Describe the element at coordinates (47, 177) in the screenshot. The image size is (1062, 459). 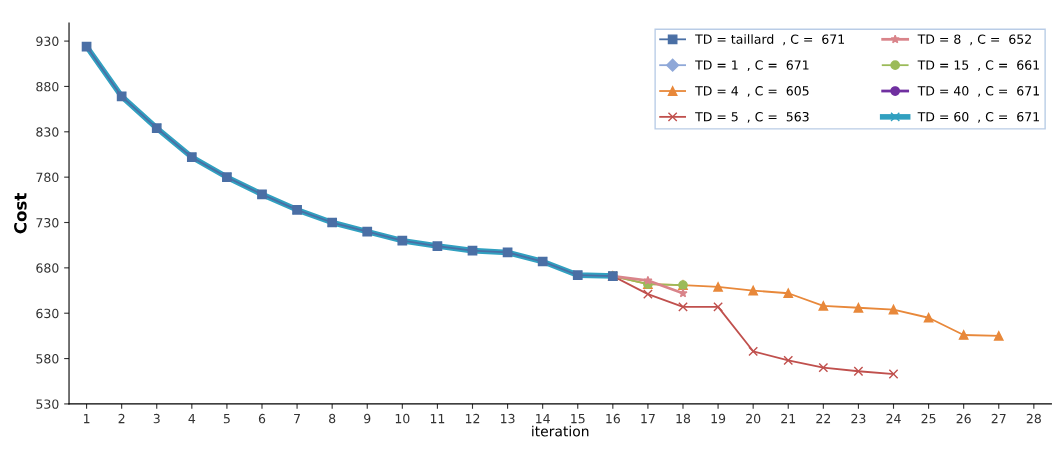
I see `y-tick-label: 780` at that location.